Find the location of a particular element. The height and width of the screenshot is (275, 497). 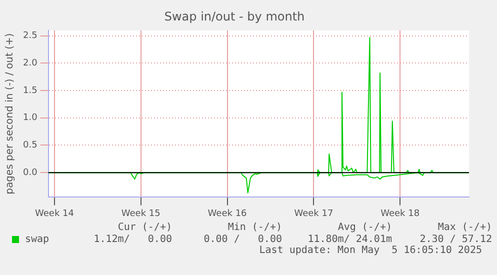

y-tick-label: 0.5 is located at coordinates (30, 145).